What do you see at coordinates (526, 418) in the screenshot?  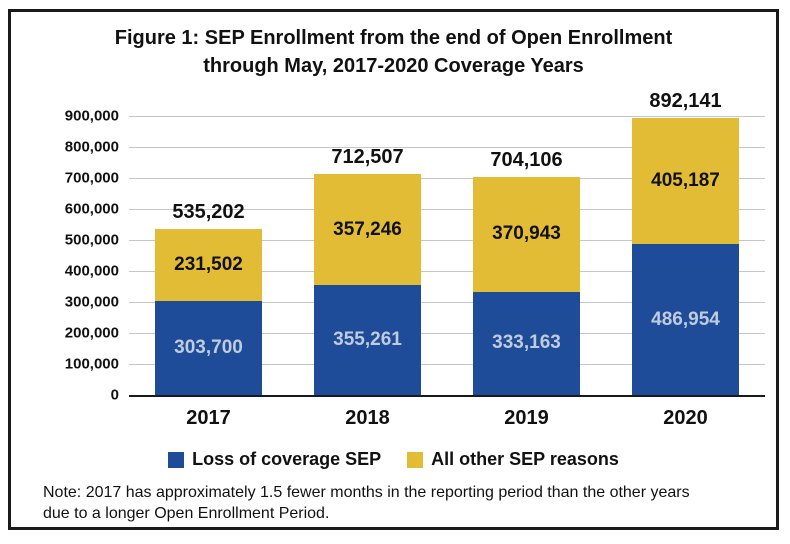 I see `x-axis-label-2019: 2019` at bounding box center [526, 418].